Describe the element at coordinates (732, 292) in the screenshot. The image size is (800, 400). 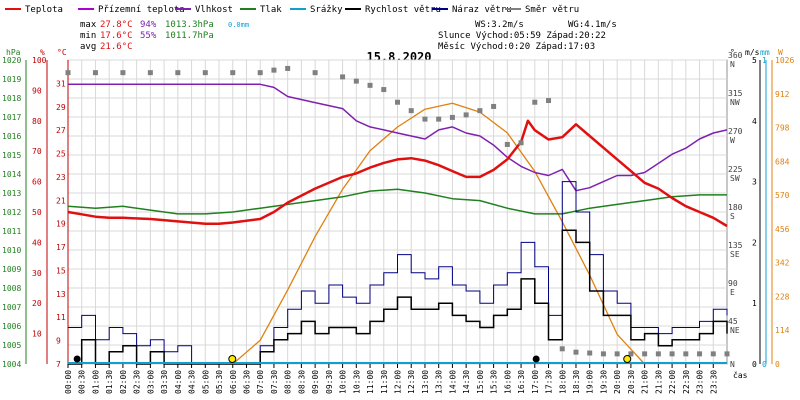
I see `axis-deg-tick: E` at that location.